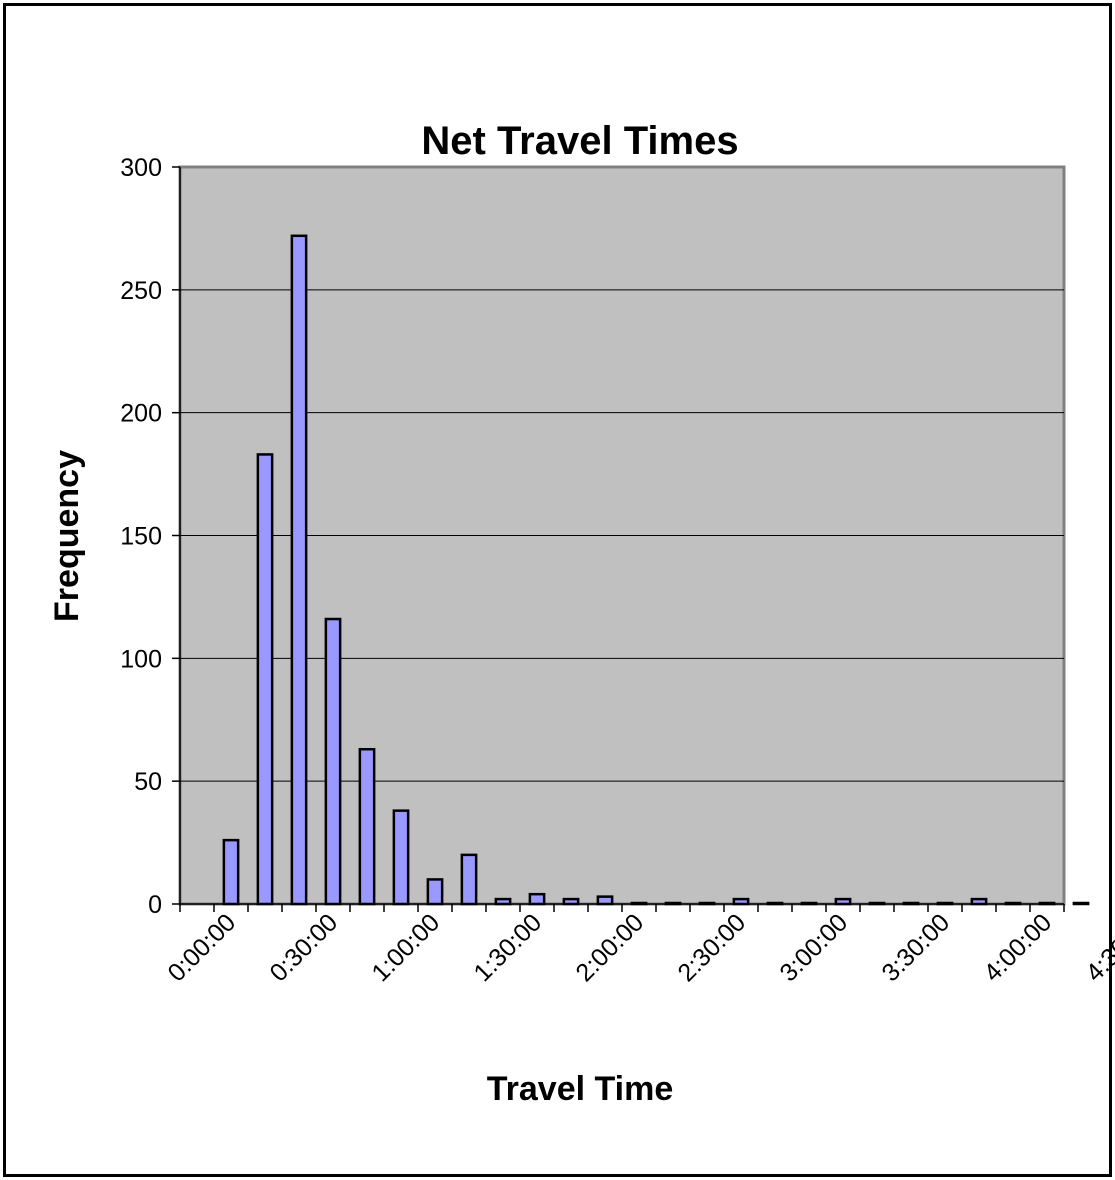  Describe the element at coordinates (155, 905) in the screenshot. I see `y-tick-label: 0` at that location.